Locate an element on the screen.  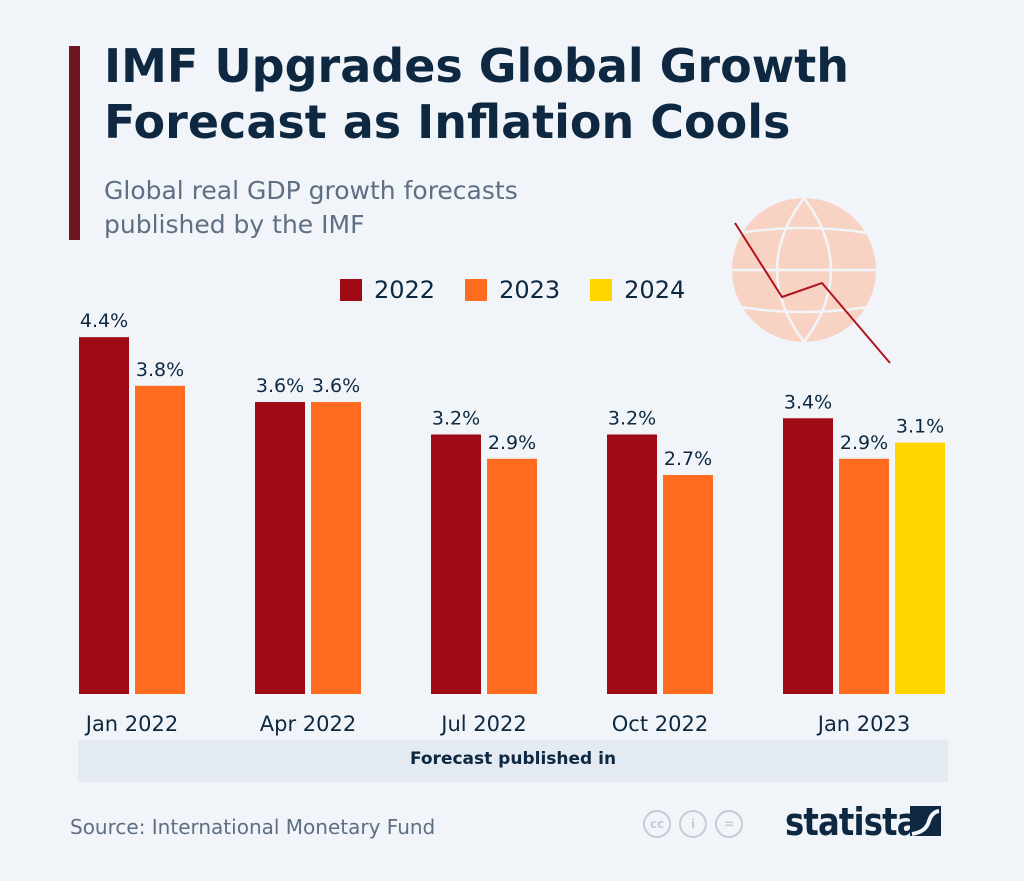
x-tick-label: Jan 2023 is located at coordinates (863, 724).